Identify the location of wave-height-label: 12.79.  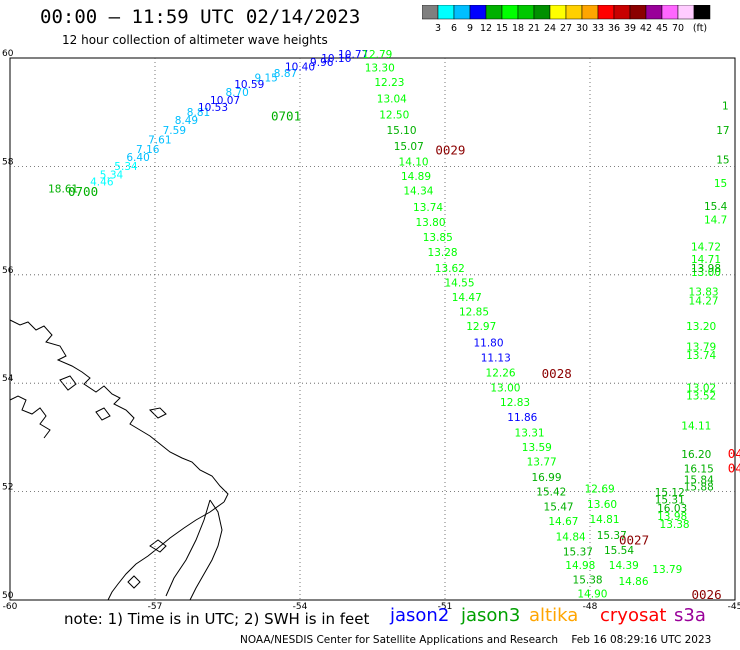
(377, 55).